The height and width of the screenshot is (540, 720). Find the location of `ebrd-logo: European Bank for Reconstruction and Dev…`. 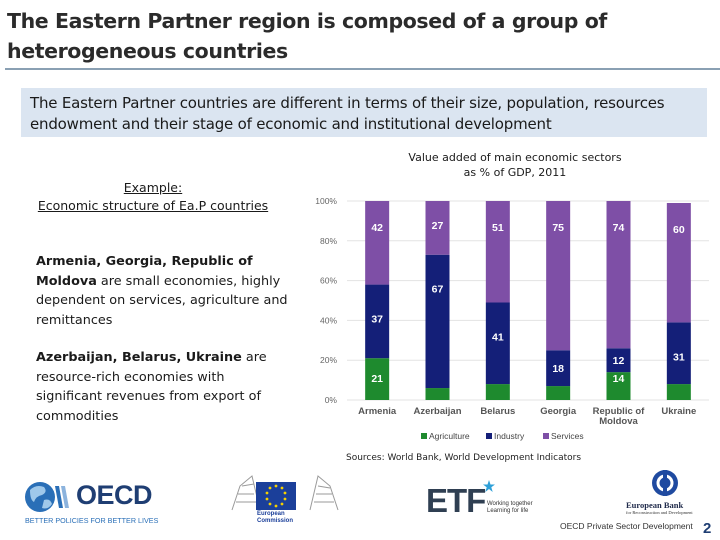

ebrd-logo: European Bank for Reconstruction and Dev… is located at coordinates (665, 494).